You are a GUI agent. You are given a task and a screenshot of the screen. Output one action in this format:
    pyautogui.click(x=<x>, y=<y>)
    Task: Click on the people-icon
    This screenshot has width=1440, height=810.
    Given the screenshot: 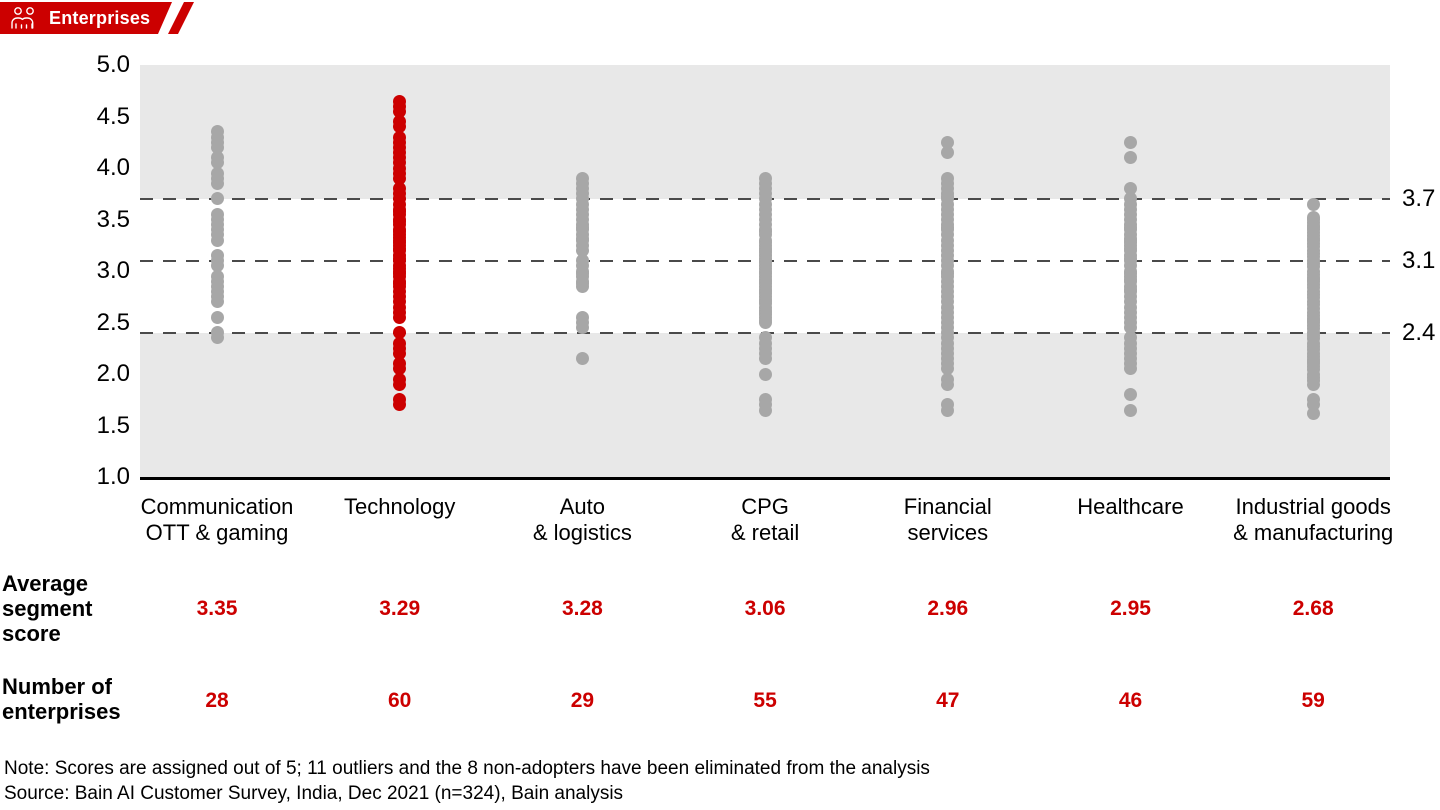 What is the action you would take?
    pyautogui.click(x=24, y=18)
    